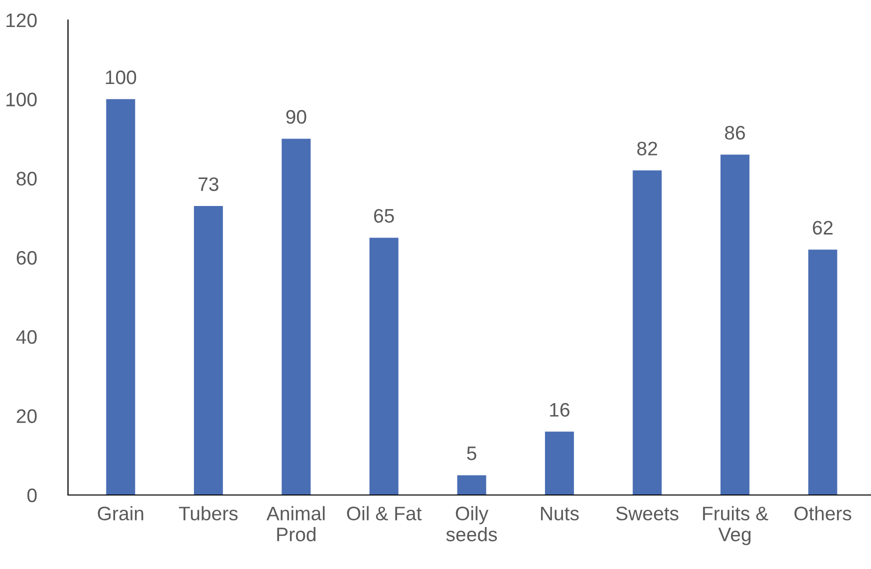 This screenshot has width=871, height=569. What do you see at coordinates (26, 337) in the screenshot?
I see `y-tick-label: 40` at bounding box center [26, 337].